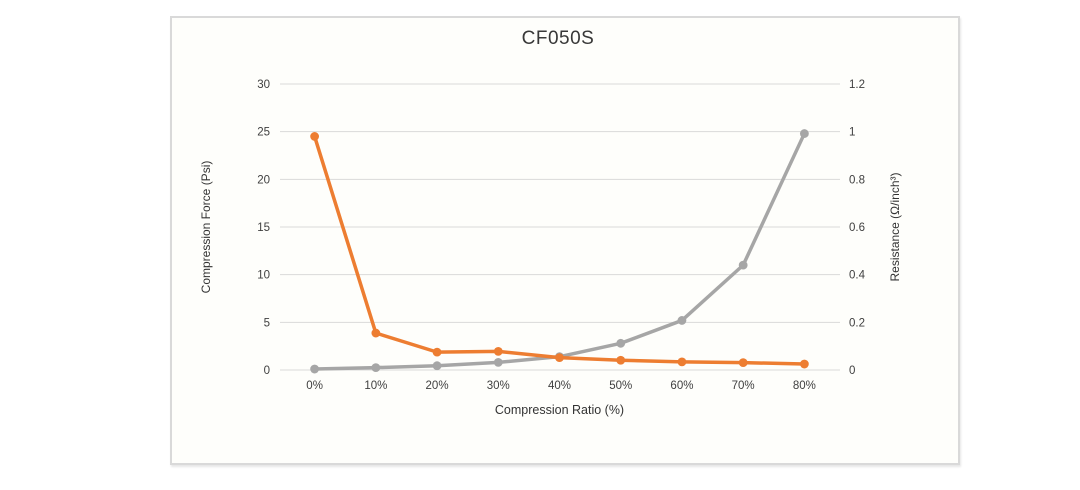  What do you see at coordinates (681, 386) in the screenshot?
I see `x-axis-tick-label: 60%` at bounding box center [681, 386].